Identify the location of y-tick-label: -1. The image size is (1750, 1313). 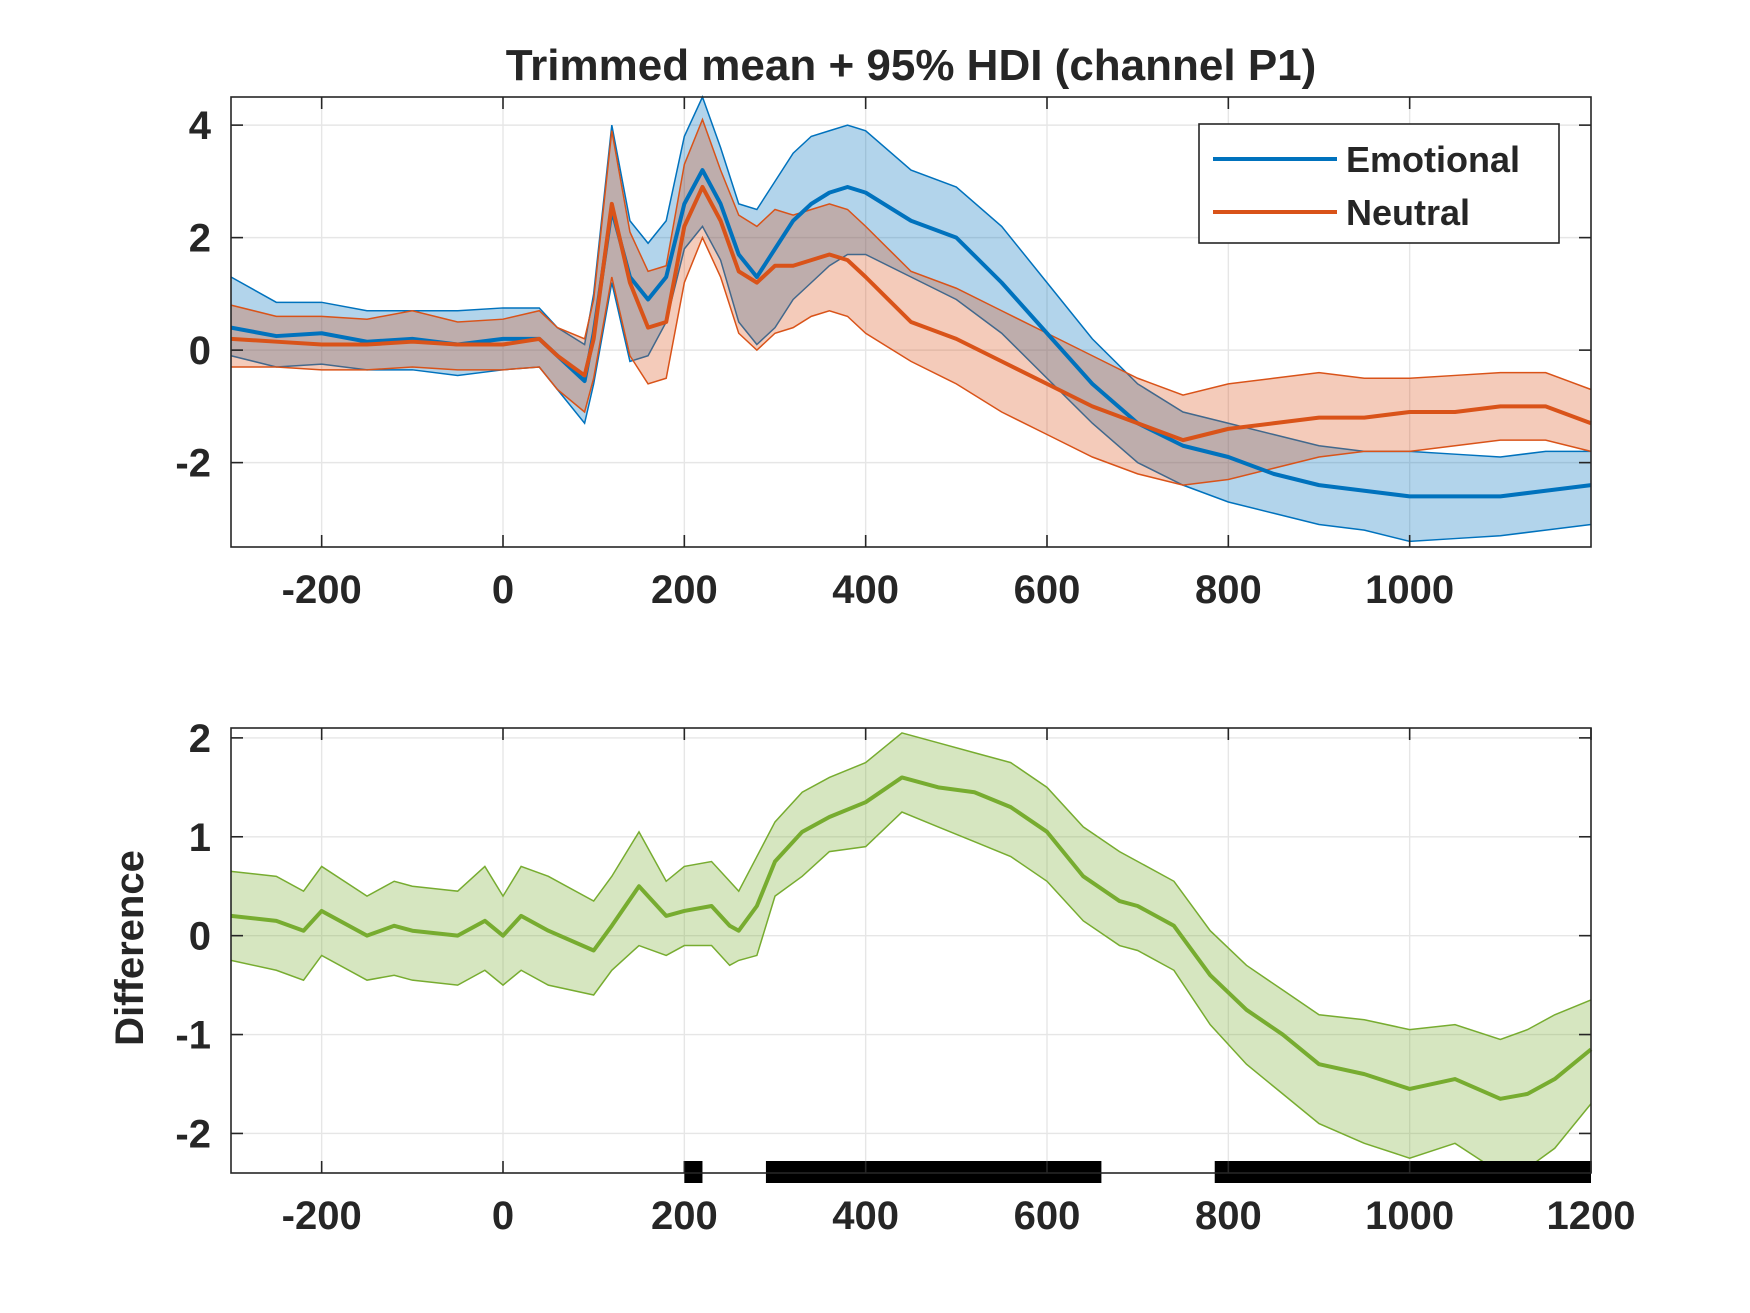
(193, 1036).